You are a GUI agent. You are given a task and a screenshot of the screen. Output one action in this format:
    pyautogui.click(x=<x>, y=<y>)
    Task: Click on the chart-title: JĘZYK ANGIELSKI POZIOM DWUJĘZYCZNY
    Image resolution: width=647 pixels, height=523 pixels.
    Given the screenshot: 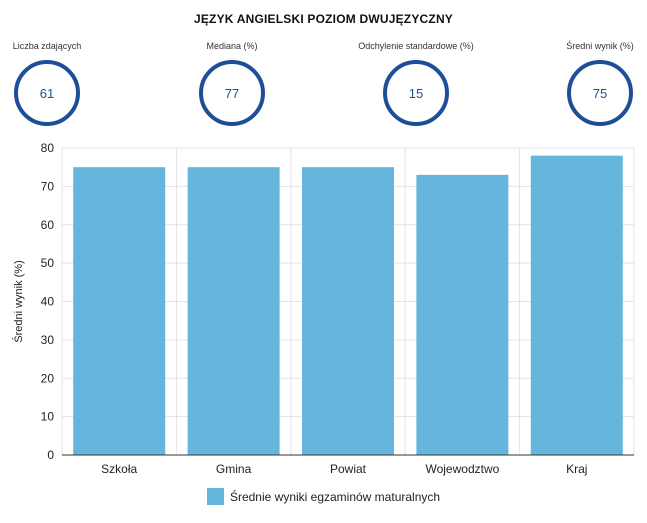 What is the action you would take?
    pyautogui.click(x=323, y=19)
    